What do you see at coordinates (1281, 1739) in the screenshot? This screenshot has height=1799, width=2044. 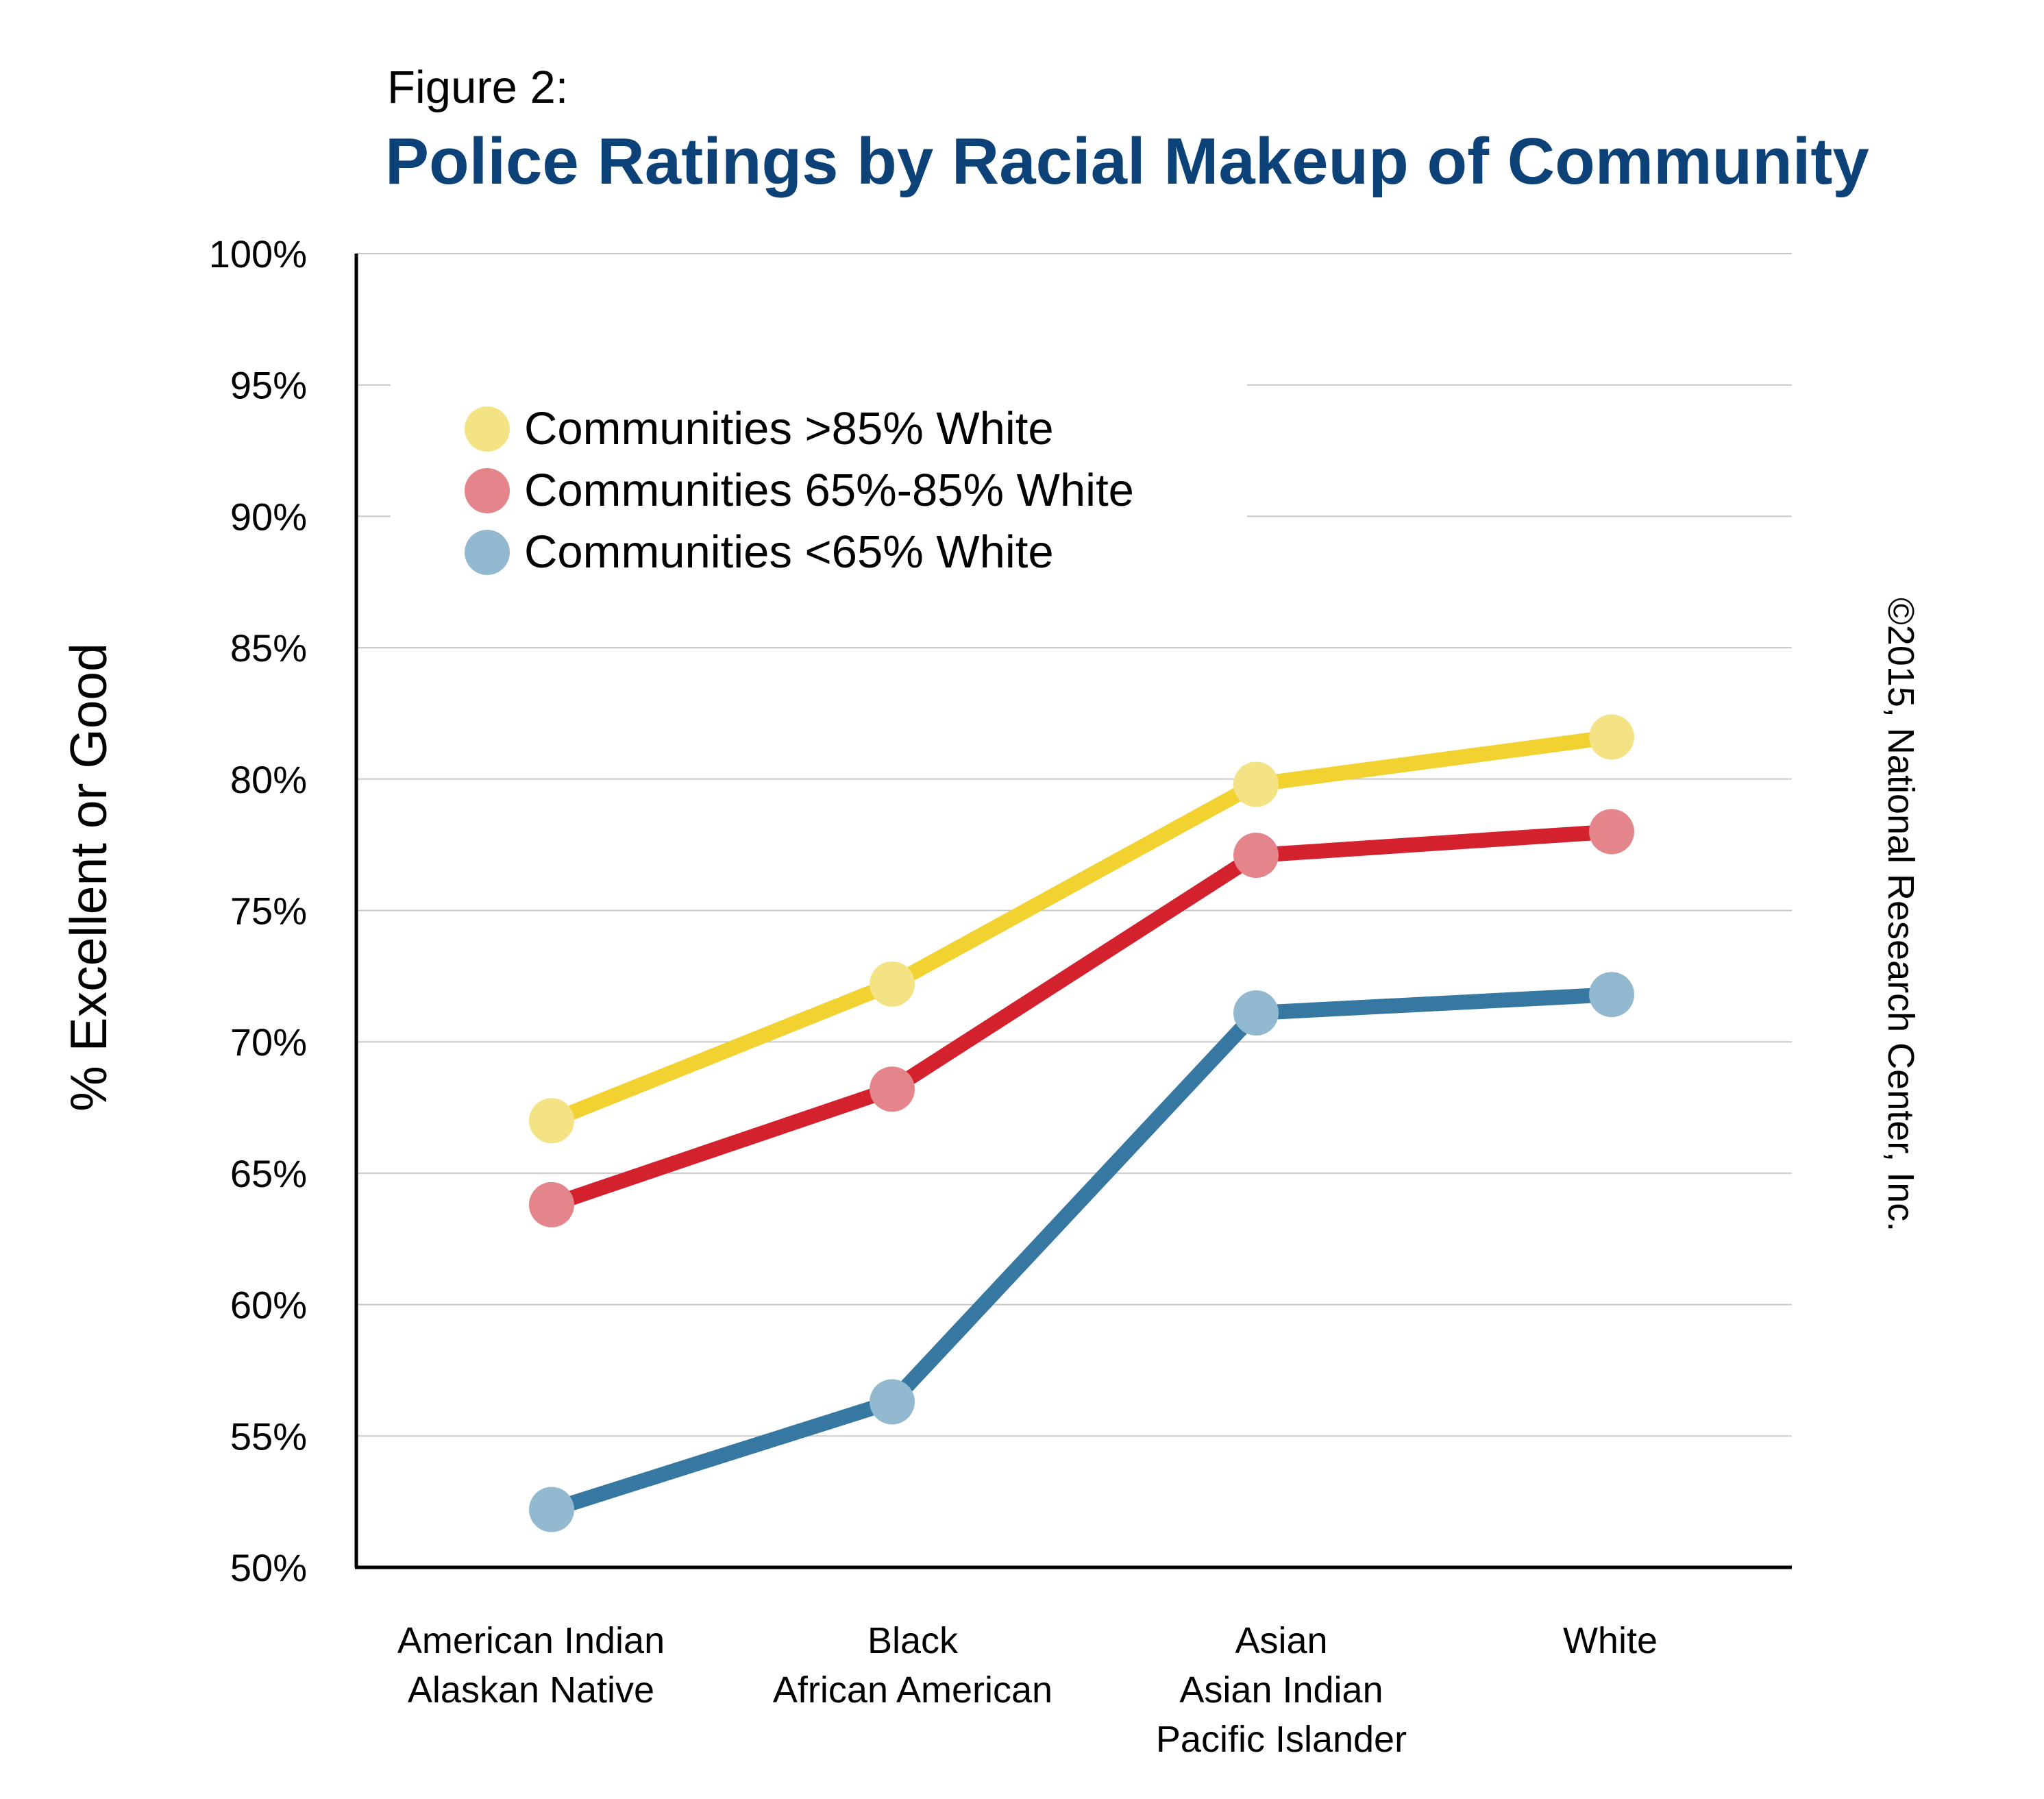 I see `x-tick-label: Pacific Islander` at bounding box center [1281, 1739].